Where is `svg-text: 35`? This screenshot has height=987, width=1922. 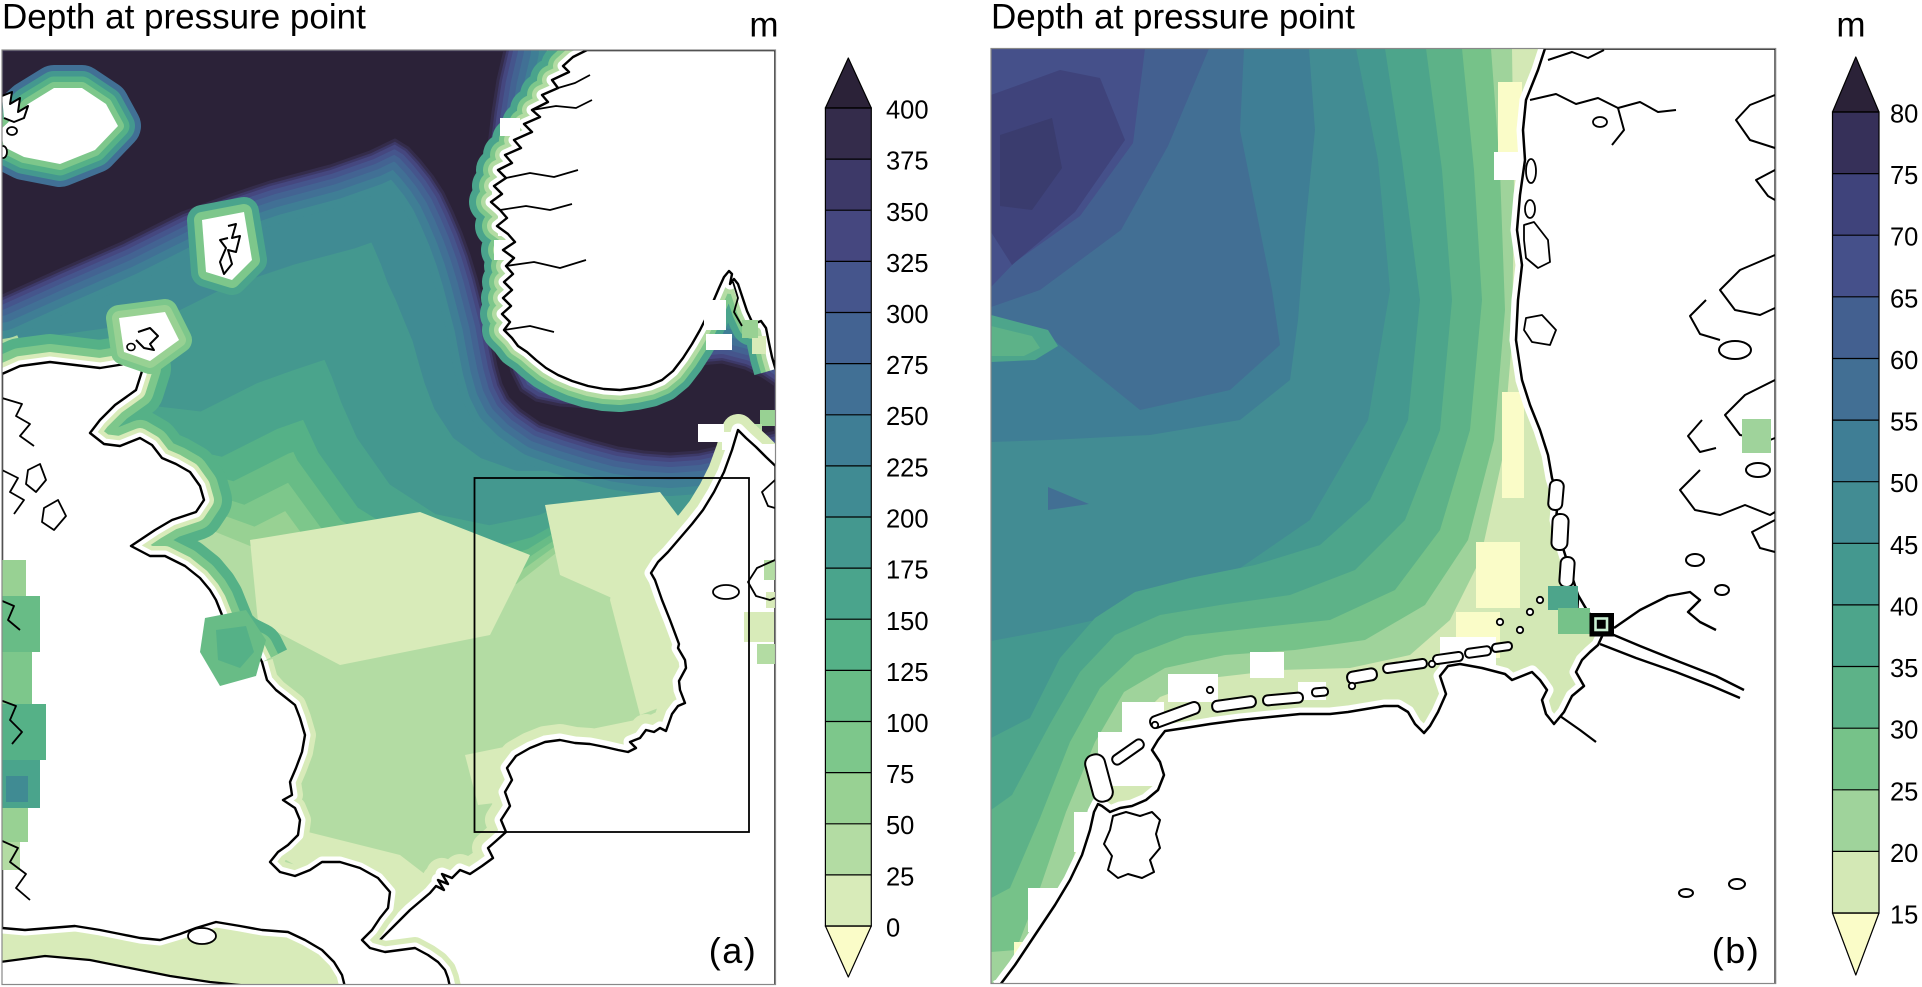 svg-text: 35 is located at coordinates (1904, 669).